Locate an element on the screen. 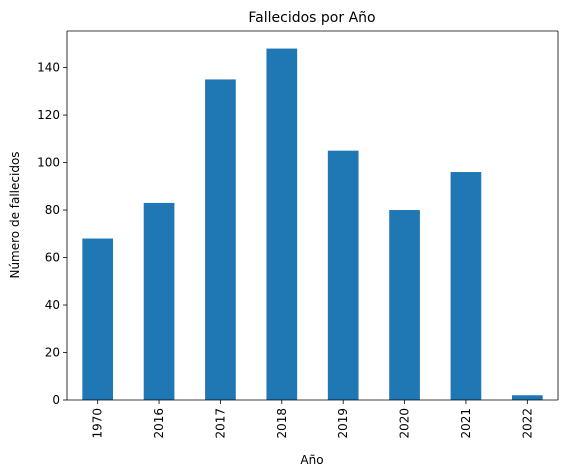 This screenshot has width=571, height=474. y-axis-label: Número de fallecidos is located at coordinates (15, 214).